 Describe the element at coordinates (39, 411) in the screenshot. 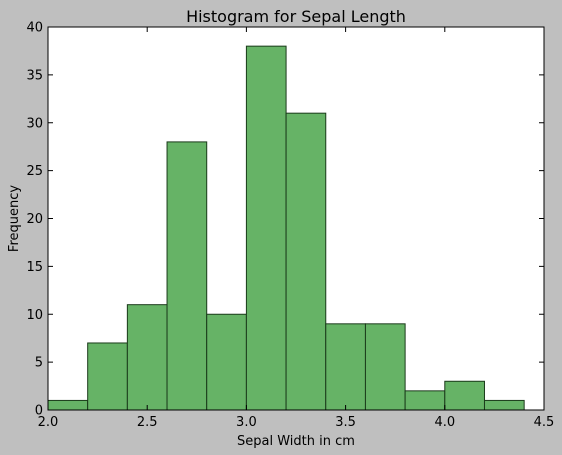

I see `y-tick-label-0: 0` at that location.